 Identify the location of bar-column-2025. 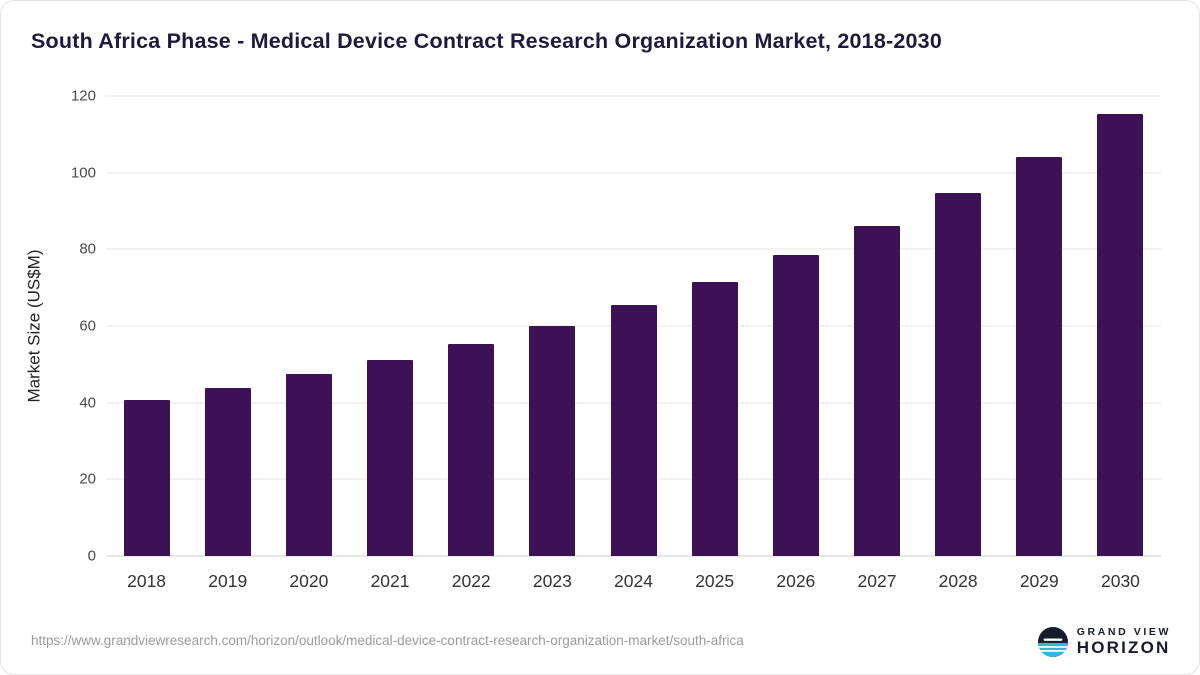
(714, 326).